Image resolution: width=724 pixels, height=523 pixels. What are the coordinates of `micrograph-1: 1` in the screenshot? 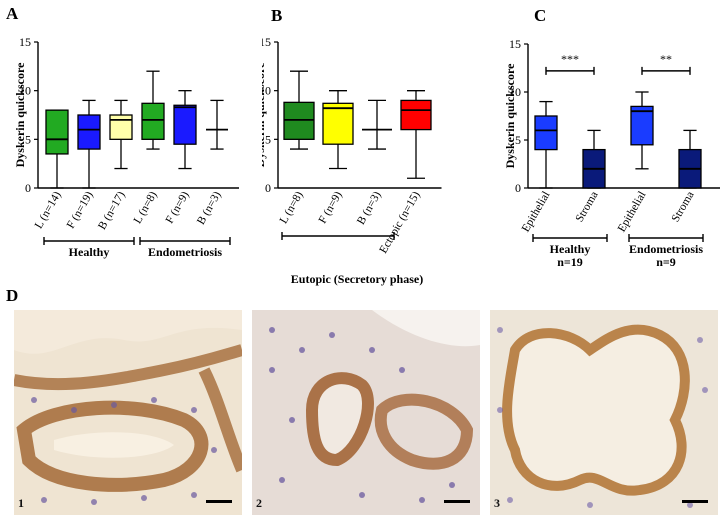 It's located at (128, 412).